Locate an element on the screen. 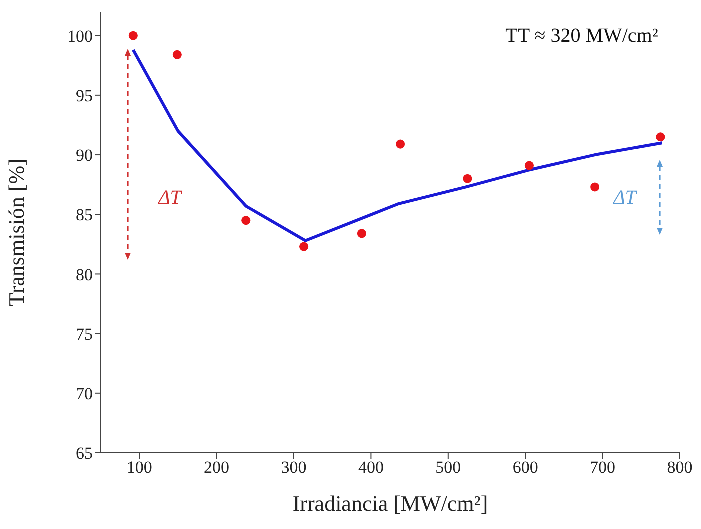 This screenshot has width=701, height=529. y-tick-label: 80 is located at coordinates (84, 274).